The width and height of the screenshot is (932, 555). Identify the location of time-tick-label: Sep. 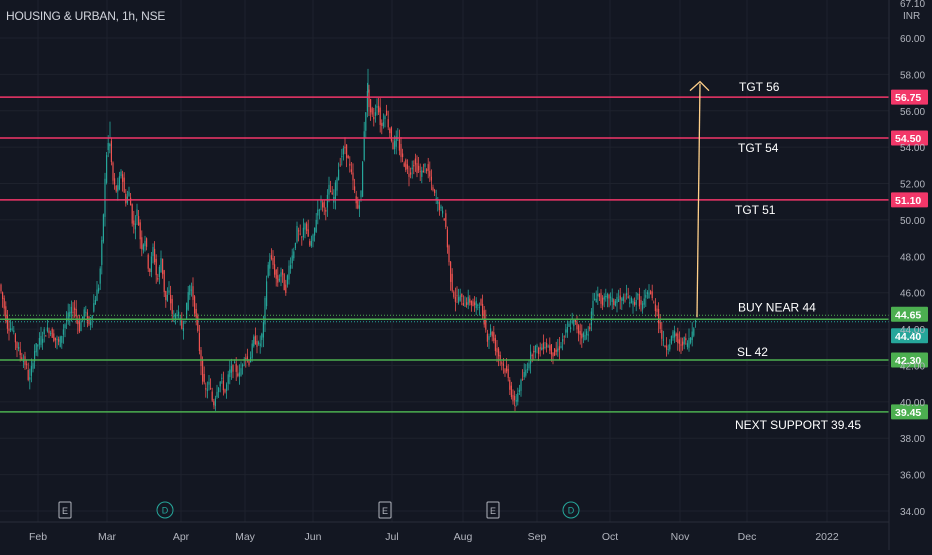
(537, 537).